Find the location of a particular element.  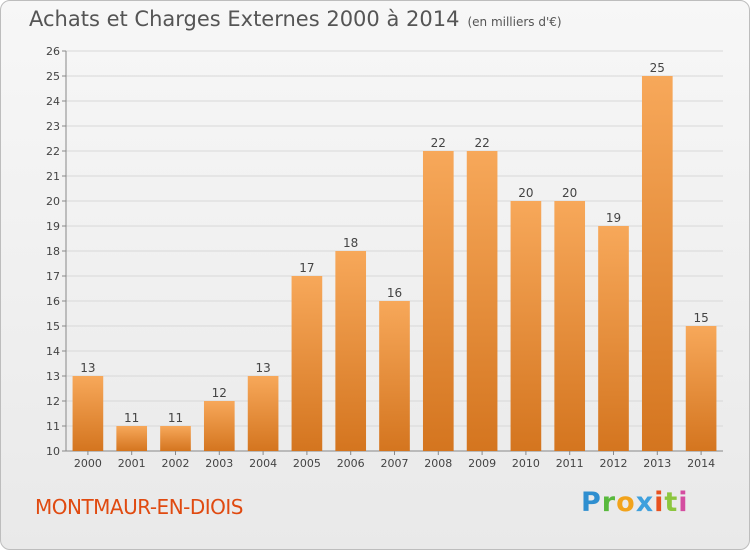

y-tick-label: 24 is located at coordinates (53, 101).